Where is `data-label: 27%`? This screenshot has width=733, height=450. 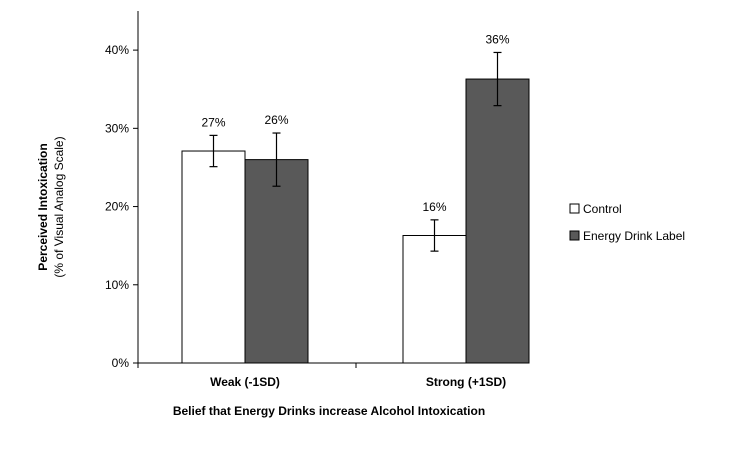 data-label: 27% is located at coordinates (213, 122).